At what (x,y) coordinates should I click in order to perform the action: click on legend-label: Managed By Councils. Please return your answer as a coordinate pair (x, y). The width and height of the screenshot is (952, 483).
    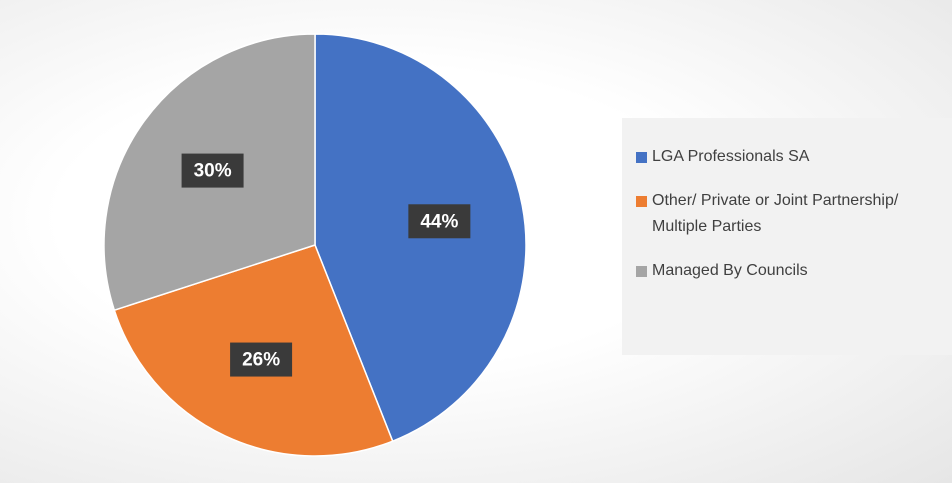
    Looking at the image, I should click on (730, 270).